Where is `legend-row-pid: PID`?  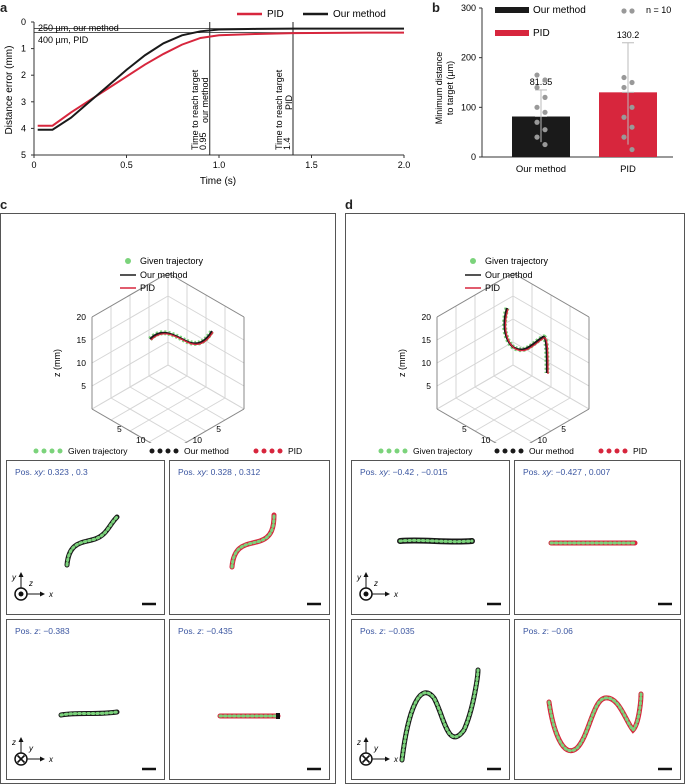 legend-row-pid: PID is located at coordinates (295, 451).